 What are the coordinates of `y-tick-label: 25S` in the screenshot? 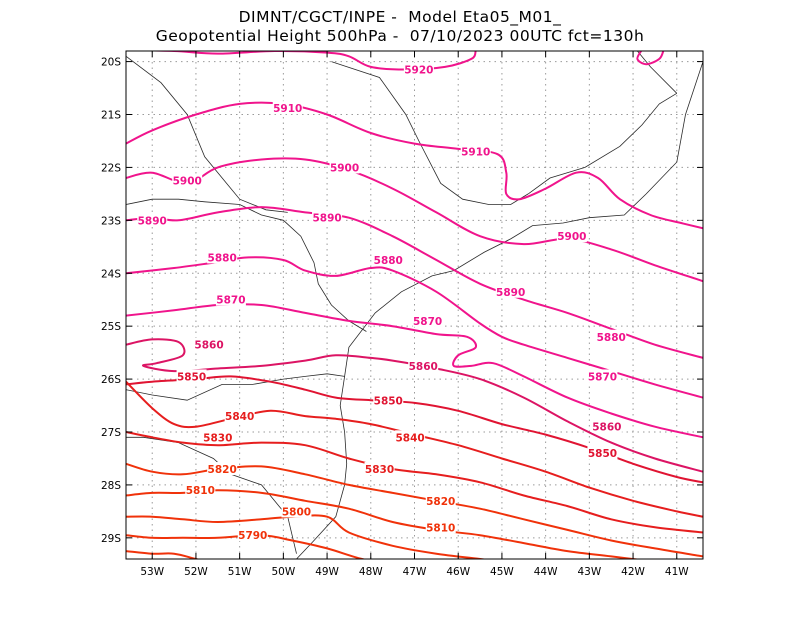 It's located at (111, 327).